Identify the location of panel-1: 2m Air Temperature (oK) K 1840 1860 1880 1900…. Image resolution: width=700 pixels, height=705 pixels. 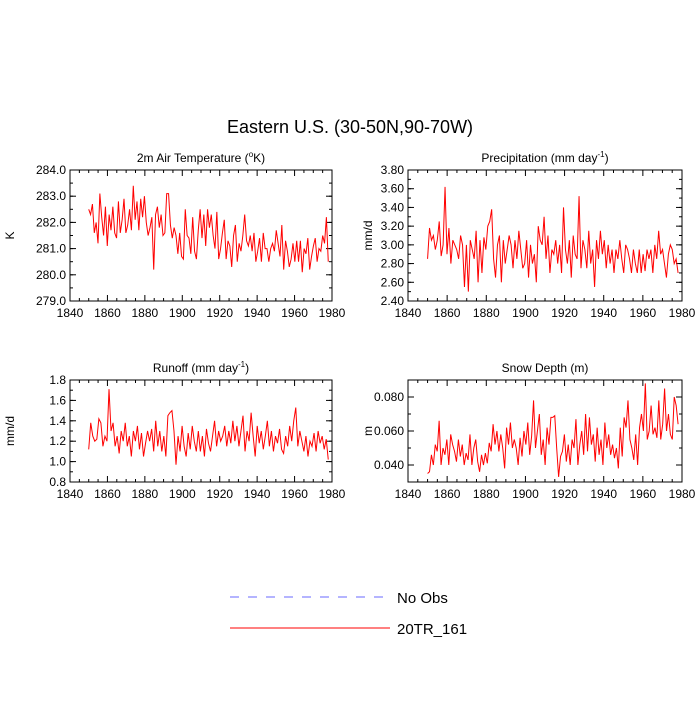
(174, 235).